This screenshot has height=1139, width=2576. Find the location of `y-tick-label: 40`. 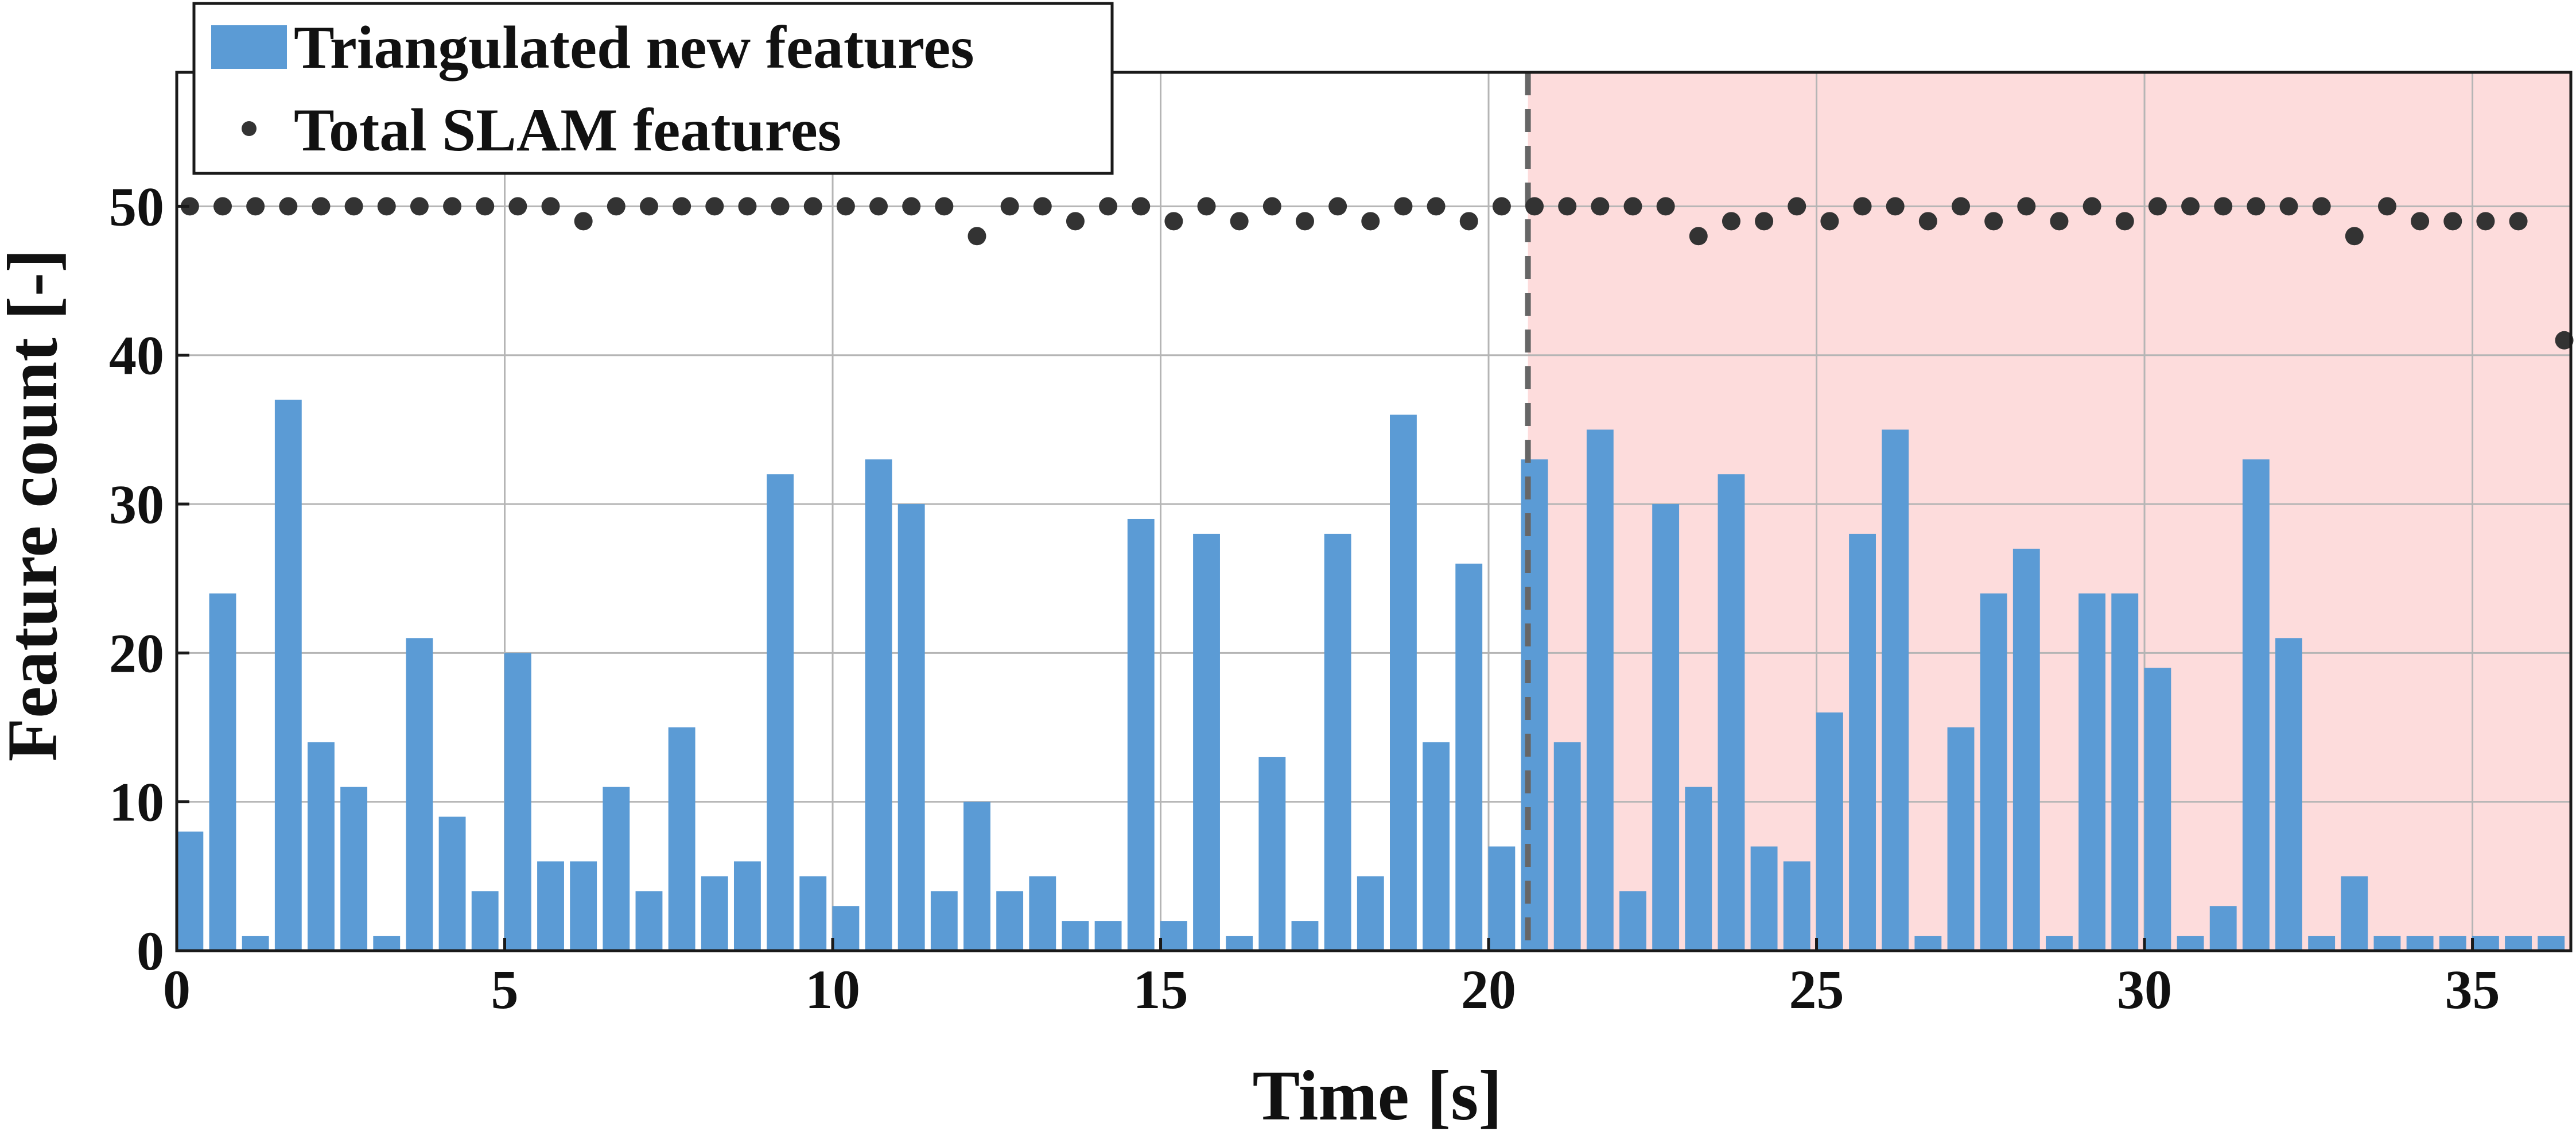

y-tick-label: 40 is located at coordinates (136, 355).